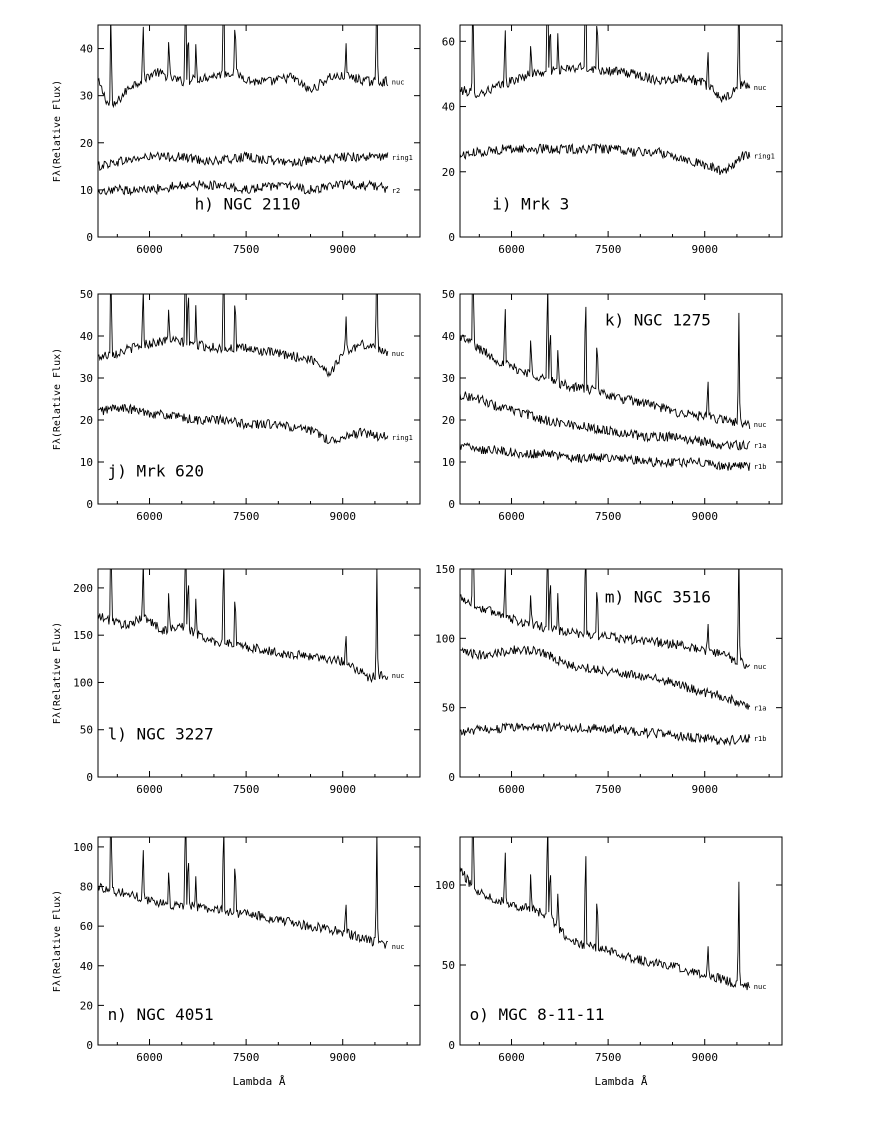  I want to click on panel-label: i) Mrk 3, so click(530, 203).